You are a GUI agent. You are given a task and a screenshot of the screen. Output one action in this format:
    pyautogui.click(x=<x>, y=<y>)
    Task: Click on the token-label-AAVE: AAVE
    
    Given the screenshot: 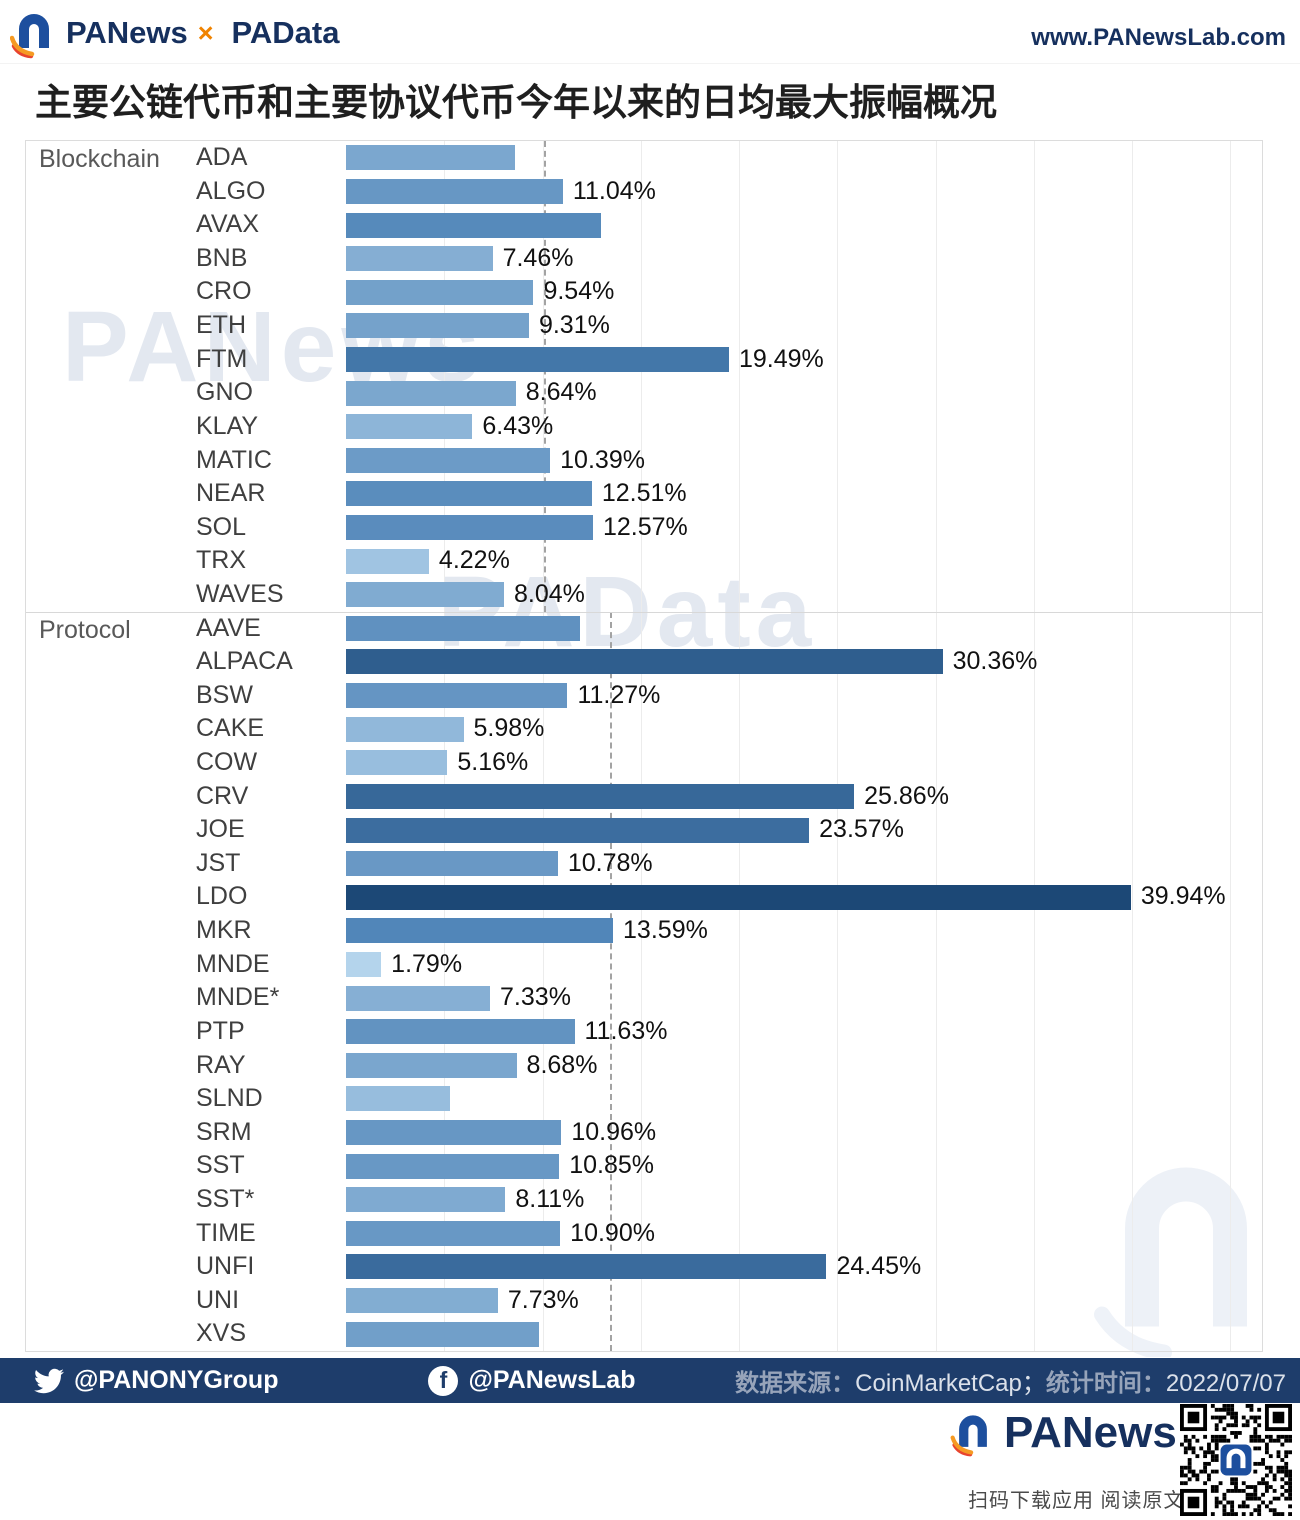 What is the action you would take?
    pyautogui.click(x=228, y=627)
    